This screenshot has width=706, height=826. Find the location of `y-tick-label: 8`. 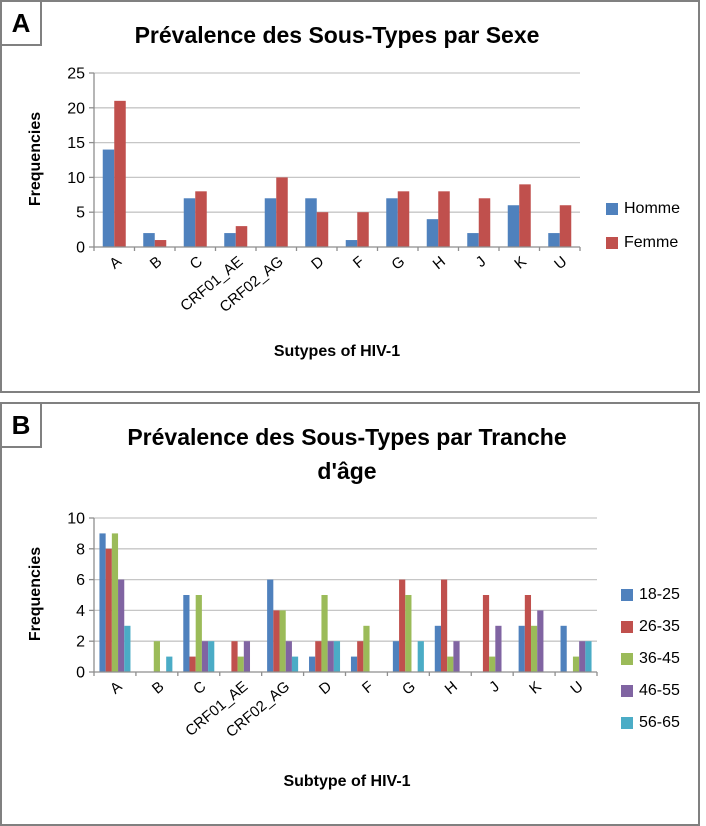

y-tick-label: 8 is located at coordinates (80, 549).